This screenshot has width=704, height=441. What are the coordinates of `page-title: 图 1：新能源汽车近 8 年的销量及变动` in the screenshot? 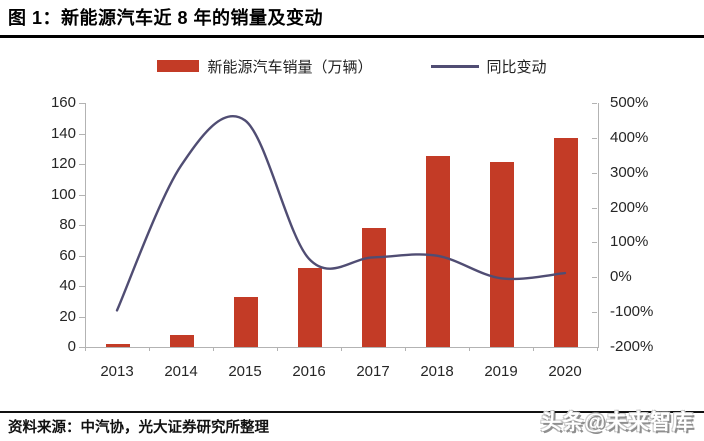 It's located at (166, 18).